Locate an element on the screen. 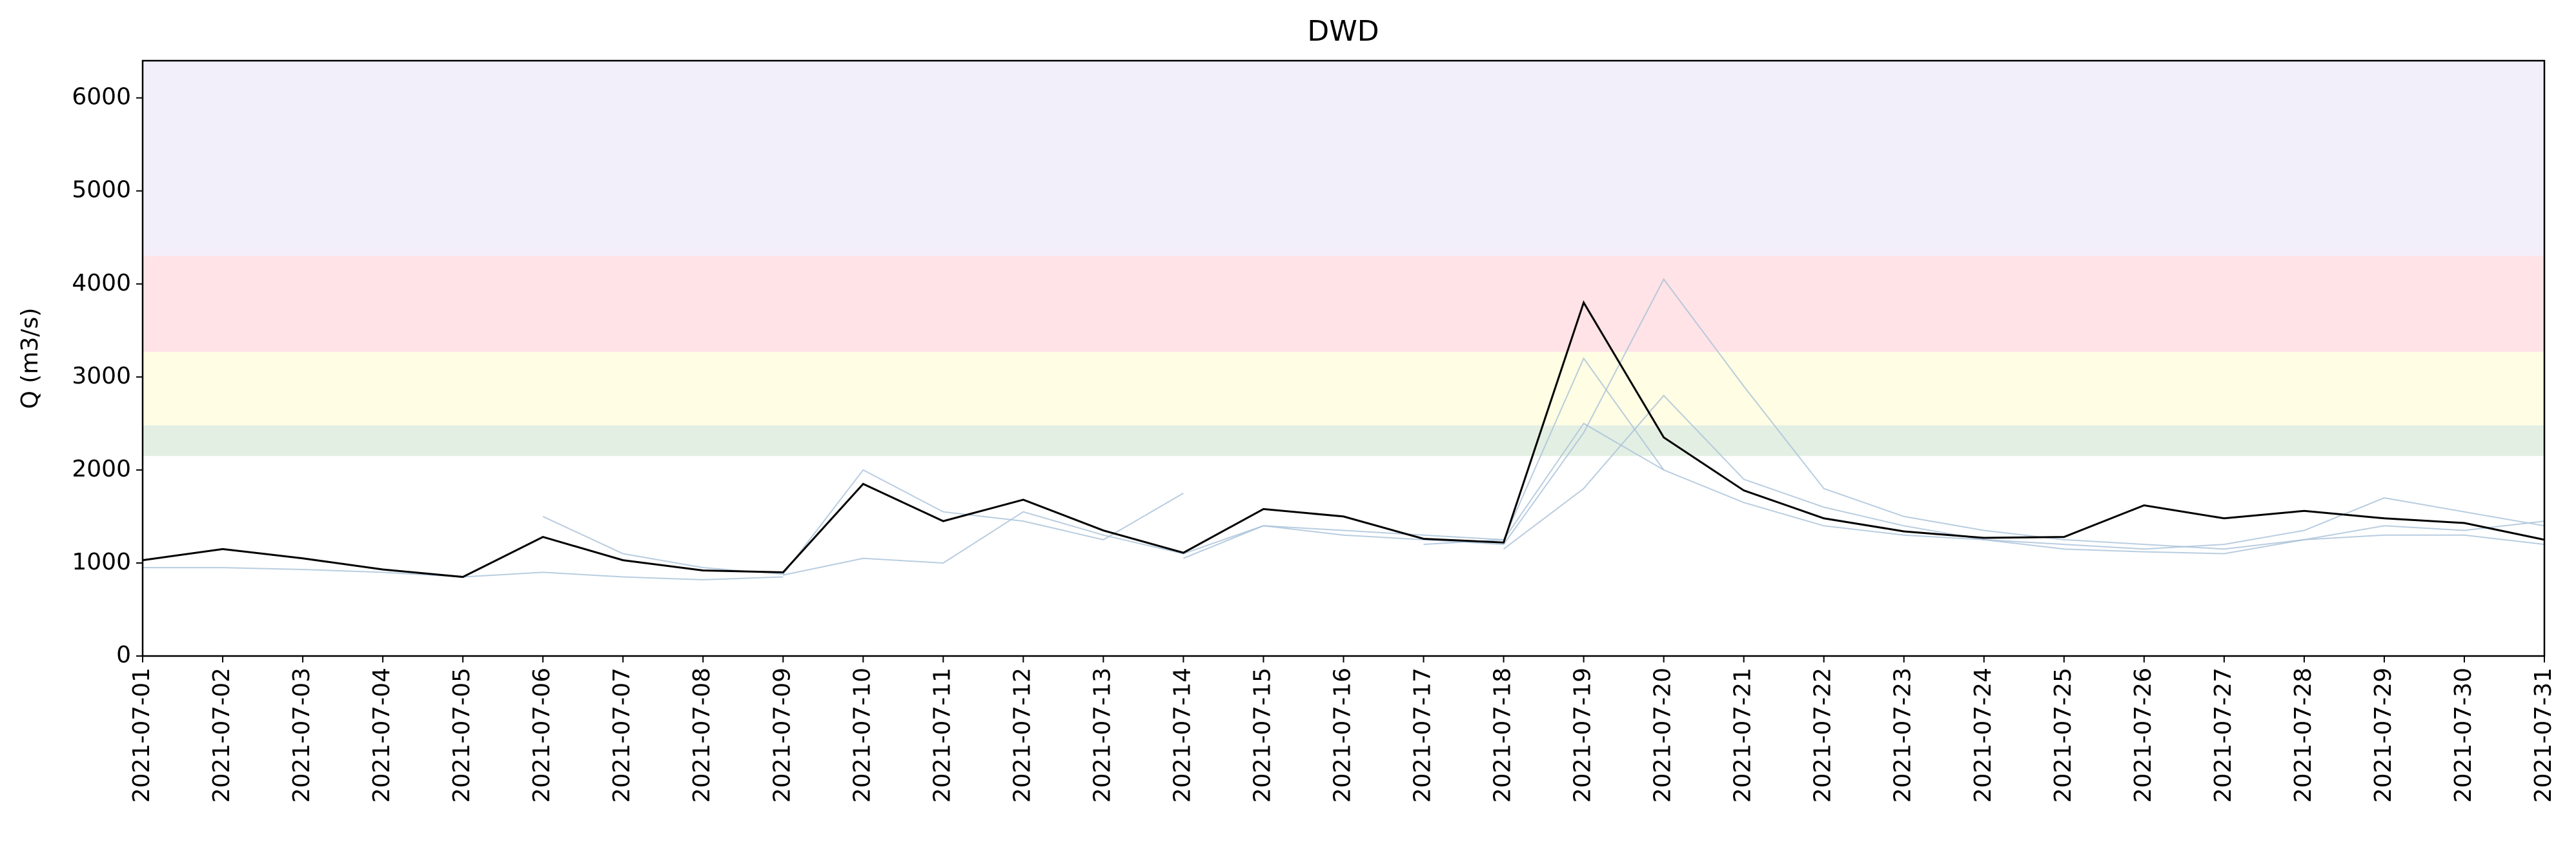  x-tick-label: 2021-07-11 is located at coordinates (942, 735).